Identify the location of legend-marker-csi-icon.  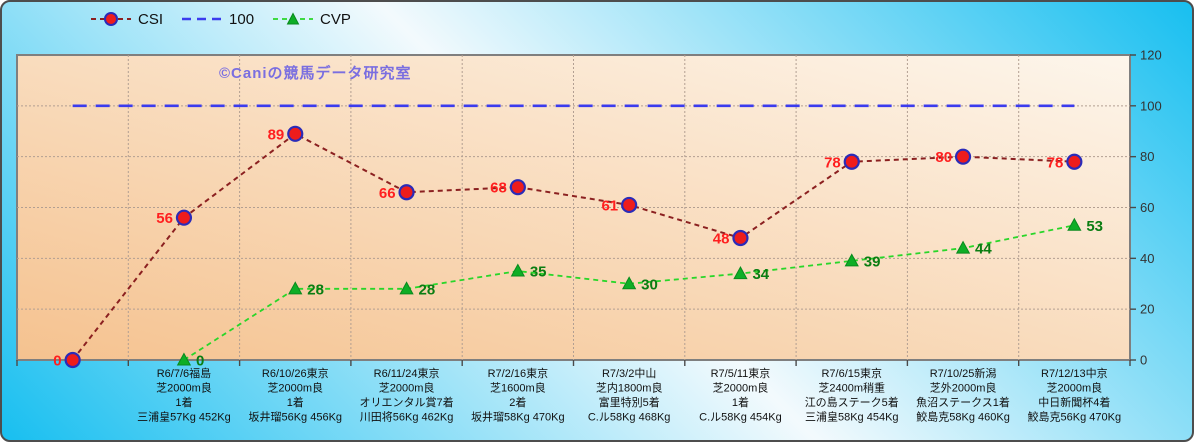
(111, 19).